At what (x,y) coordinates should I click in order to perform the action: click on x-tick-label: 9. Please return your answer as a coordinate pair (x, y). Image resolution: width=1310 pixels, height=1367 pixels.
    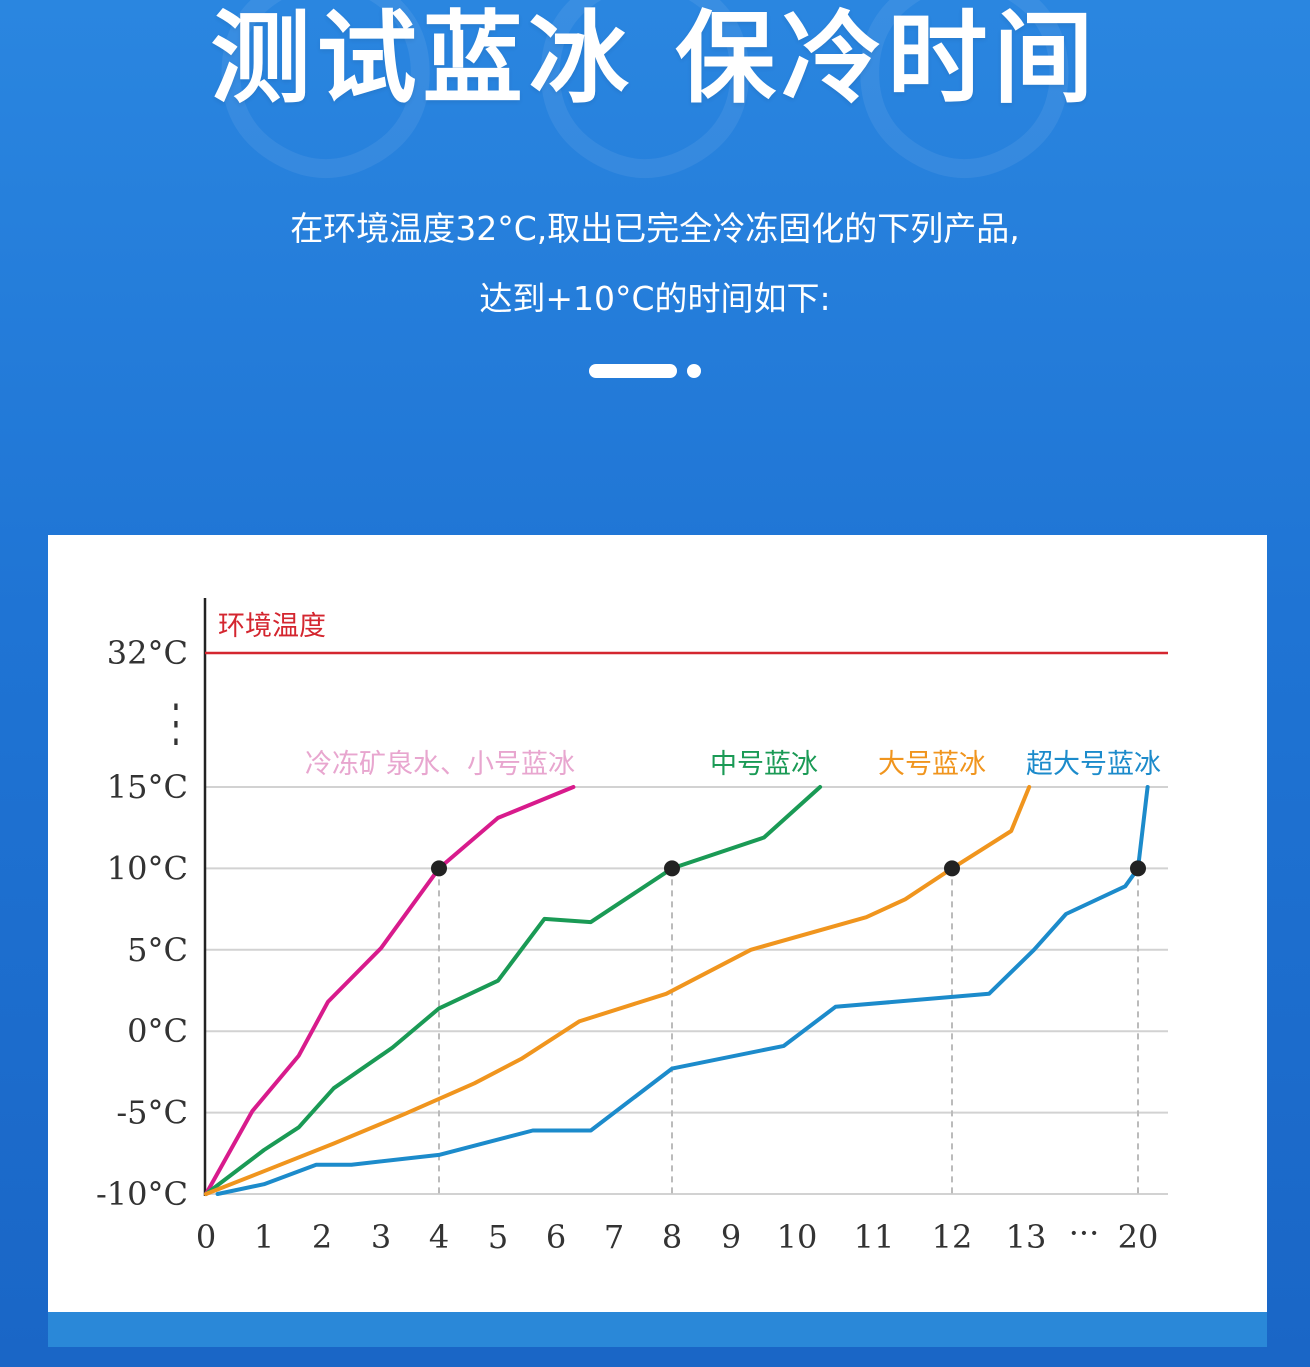
    Looking at the image, I should click on (731, 1237).